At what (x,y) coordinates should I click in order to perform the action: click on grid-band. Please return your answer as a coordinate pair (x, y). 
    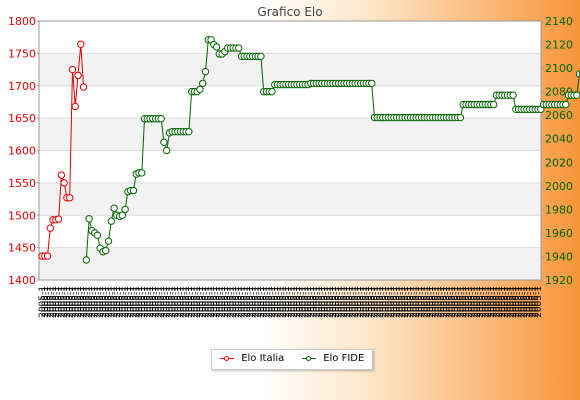
    Looking at the image, I should click on (290, 134).